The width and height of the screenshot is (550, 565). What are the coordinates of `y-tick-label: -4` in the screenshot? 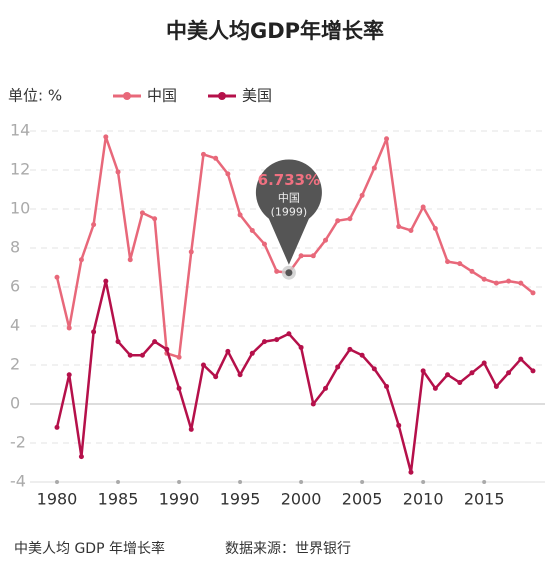 It's located at (18, 481).